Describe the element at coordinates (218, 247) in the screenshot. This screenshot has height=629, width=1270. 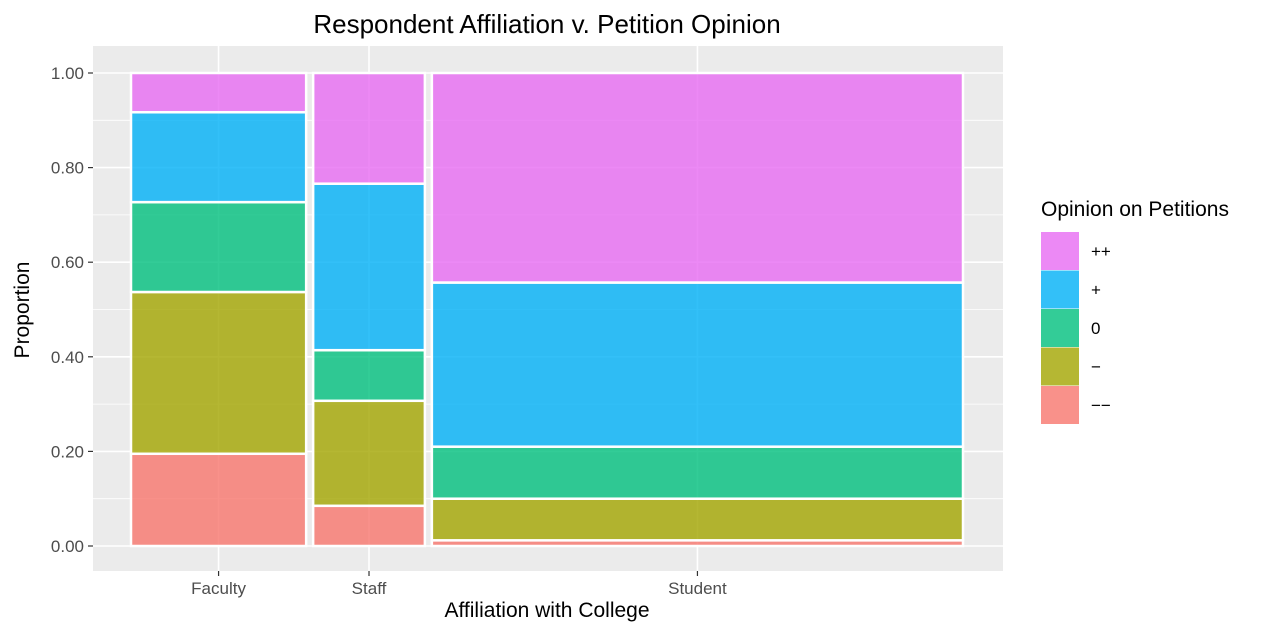
I see `mosaic-tile-faculty-neutral` at that location.